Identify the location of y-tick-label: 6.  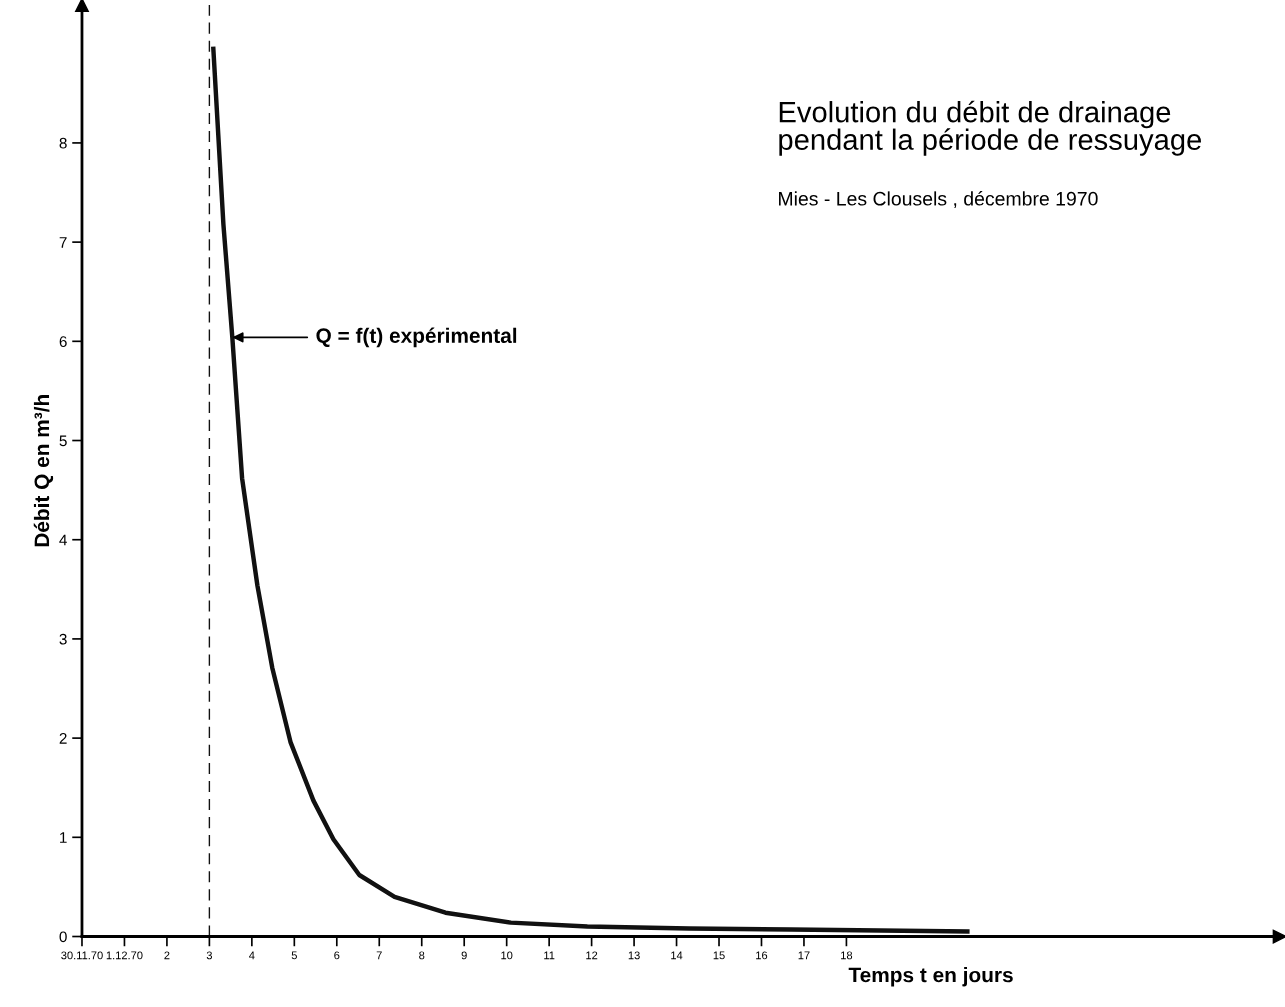
(63, 341).